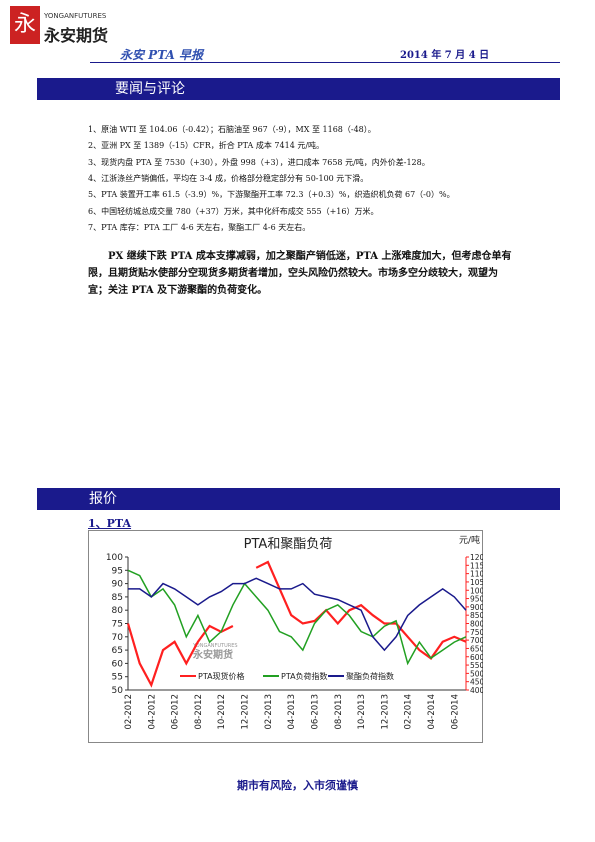 The image size is (595, 842). Describe the element at coordinates (118, 691) in the screenshot. I see `y-tick-label: 50` at that location.